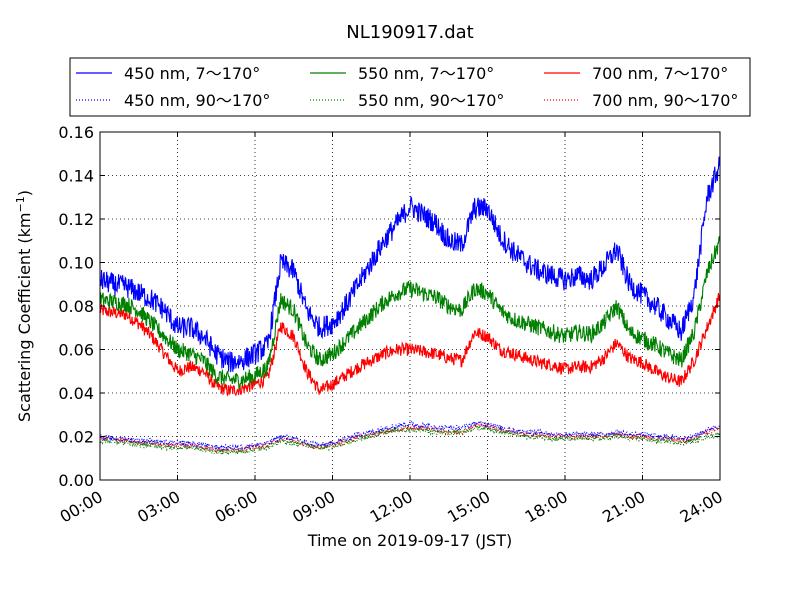 This screenshot has height=600, width=800. Describe the element at coordinates (468, 507) in the screenshot. I see `x-tick-label: 15:00` at that location.